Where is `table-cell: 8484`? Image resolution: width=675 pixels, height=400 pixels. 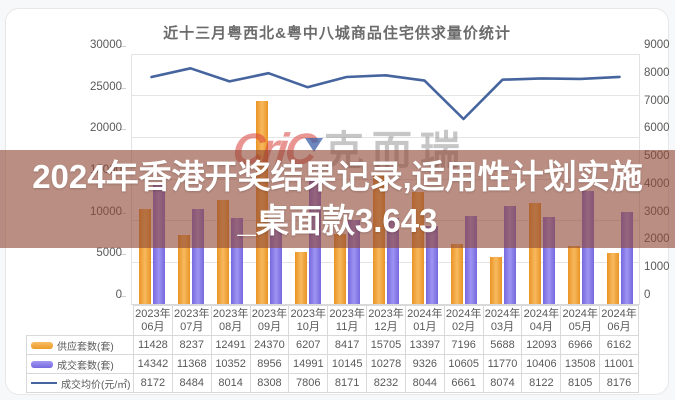 table-cell: 8484 is located at coordinates (191, 383).